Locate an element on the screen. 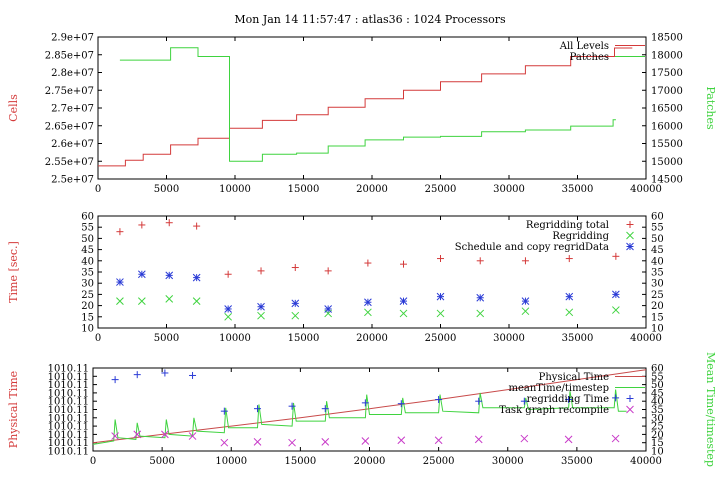 This screenshot has width=720, height=504. y-tick-label: 25 is located at coordinates (87, 295).